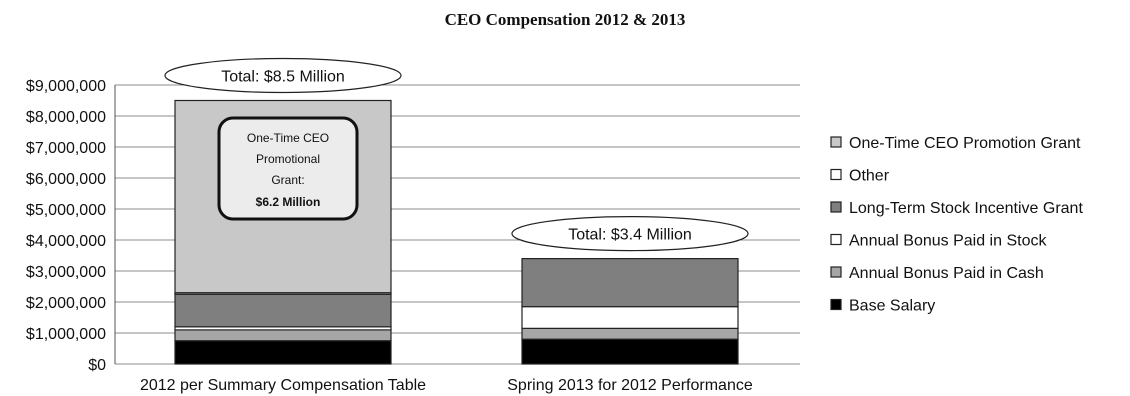 This screenshot has width=1130, height=396. I want to click on y-tick-label: $9,000,000, so click(66, 86).